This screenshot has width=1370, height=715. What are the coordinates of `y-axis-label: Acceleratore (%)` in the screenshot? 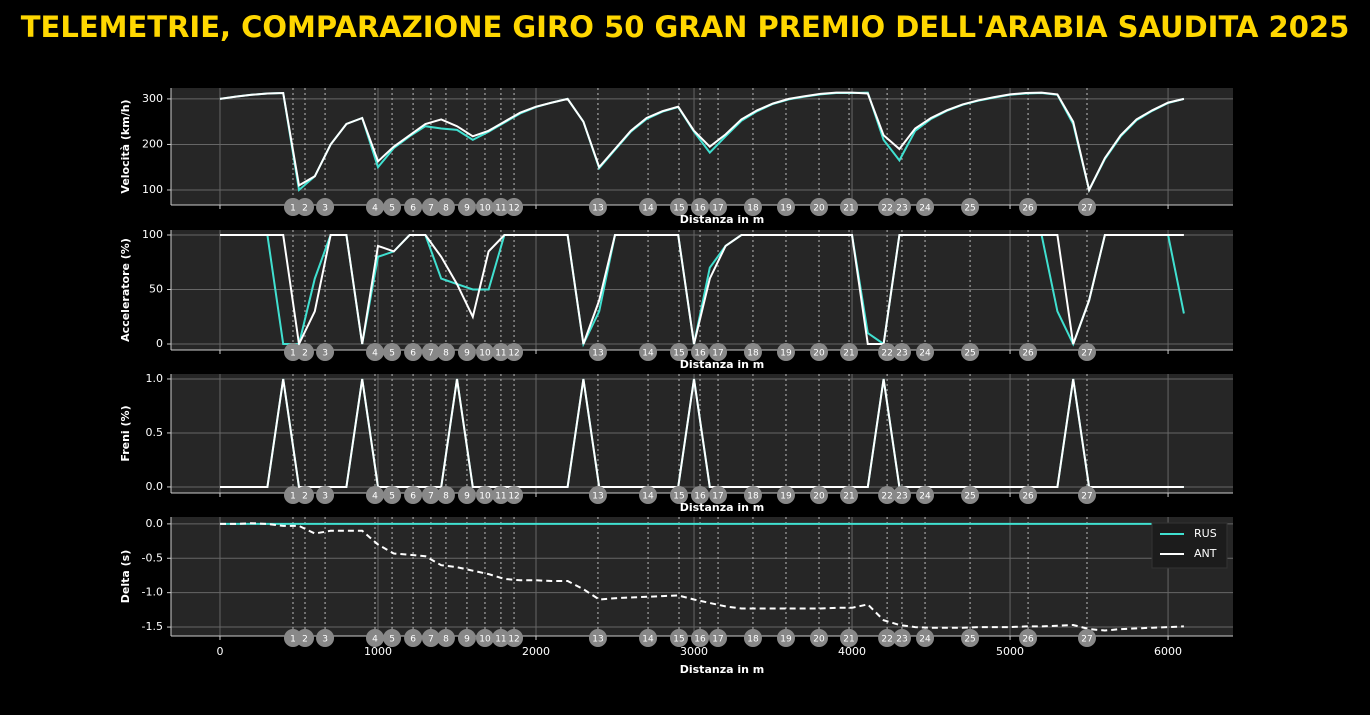 It's located at (125, 290).